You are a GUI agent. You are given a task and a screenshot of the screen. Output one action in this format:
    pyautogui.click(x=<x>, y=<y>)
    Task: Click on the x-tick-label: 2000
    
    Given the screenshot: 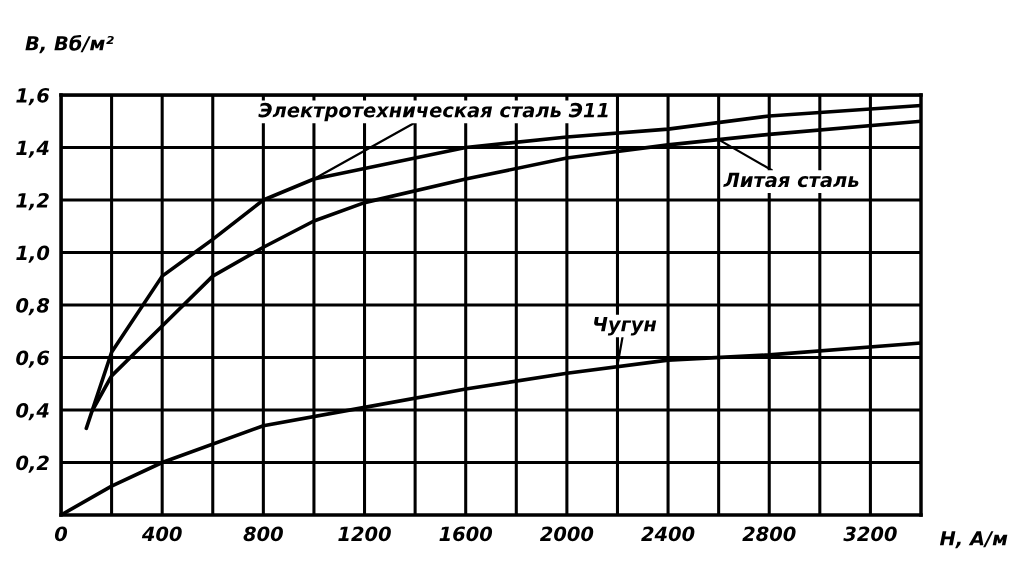 What is the action you would take?
    pyautogui.click(x=566, y=534)
    